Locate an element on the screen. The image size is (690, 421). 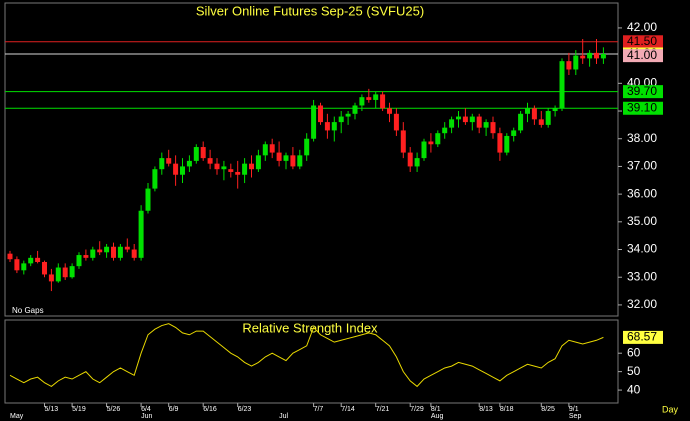
x-tick-label: 6/16 is located at coordinates (210, 409).